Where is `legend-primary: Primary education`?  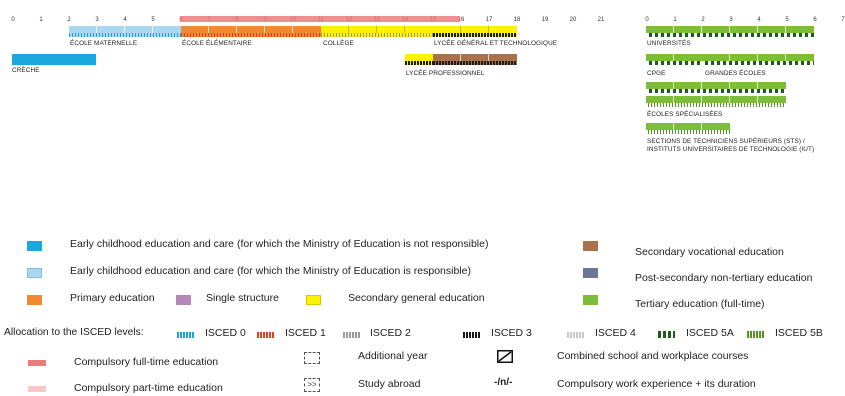 legend-primary: Primary education is located at coordinates (112, 298).